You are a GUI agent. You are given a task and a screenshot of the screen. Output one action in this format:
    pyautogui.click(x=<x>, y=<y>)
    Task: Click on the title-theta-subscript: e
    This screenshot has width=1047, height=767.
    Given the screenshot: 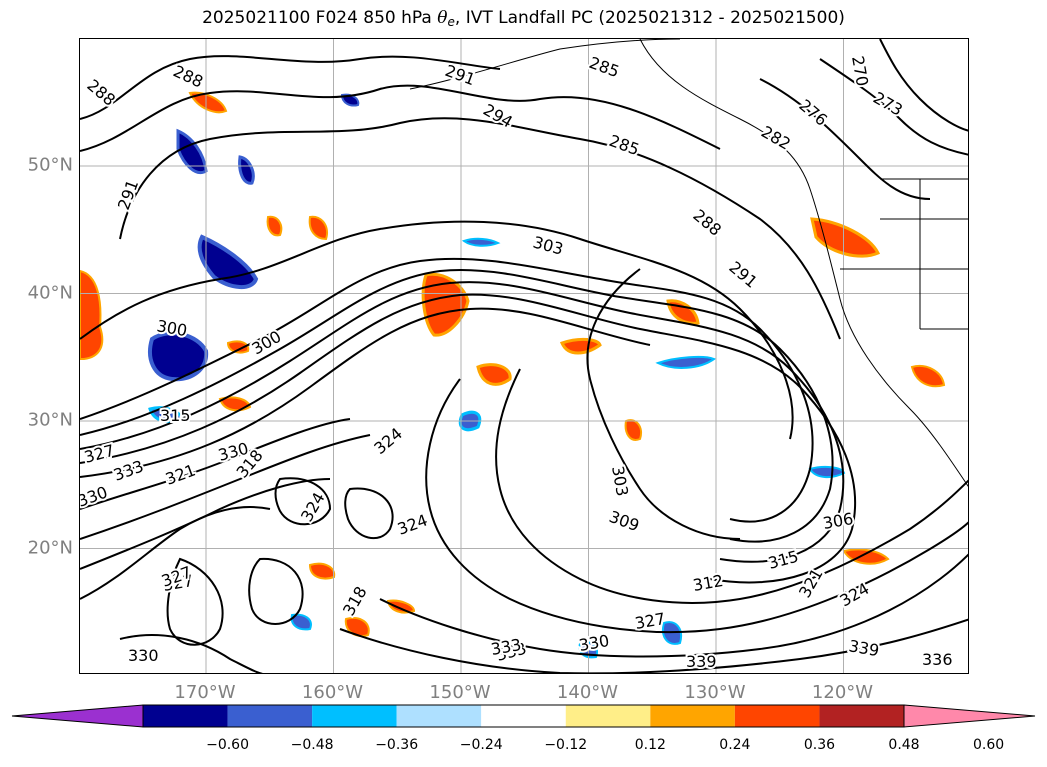 What is the action you would take?
    pyautogui.click(x=451, y=22)
    